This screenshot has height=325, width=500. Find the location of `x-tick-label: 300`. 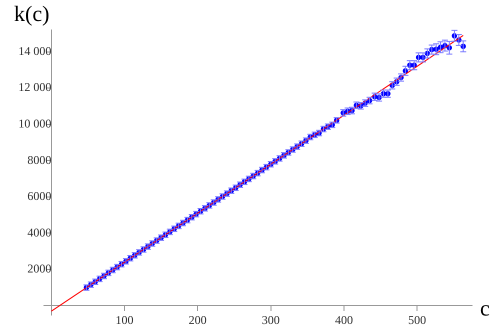

x-tick-label: 300 is located at coordinates (271, 319).